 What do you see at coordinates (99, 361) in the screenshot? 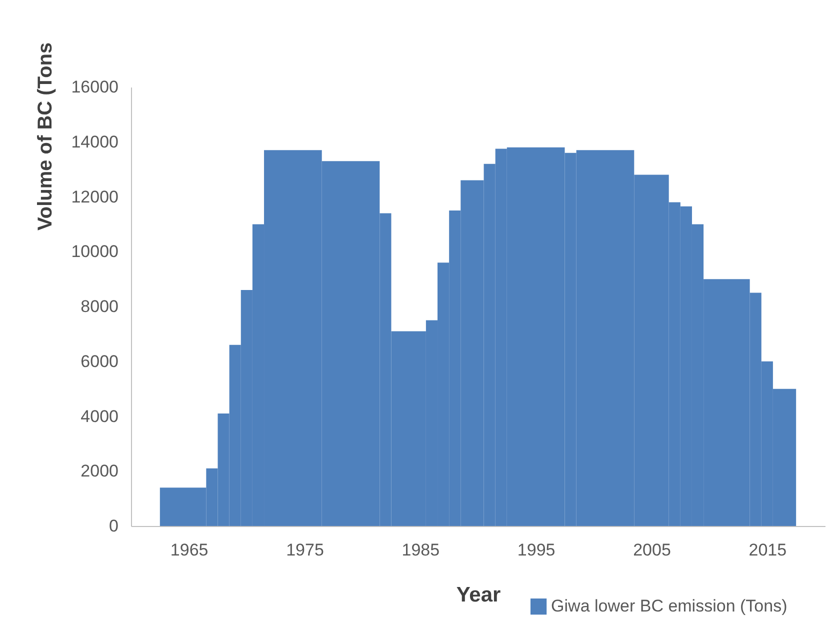
I see `y-tick-label: 6000` at bounding box center [99, 361].